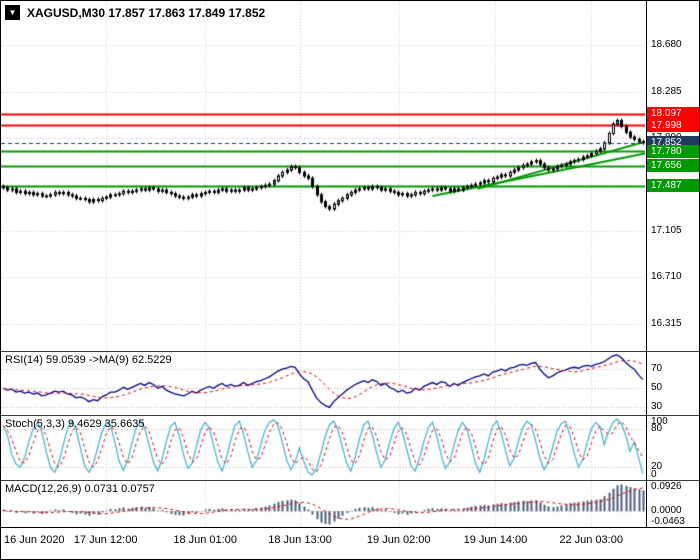 Image resolution: width=700 pixels, height=560 pixels. I want to click on indicator-axis-label: 0.0000, so click(666, 511).